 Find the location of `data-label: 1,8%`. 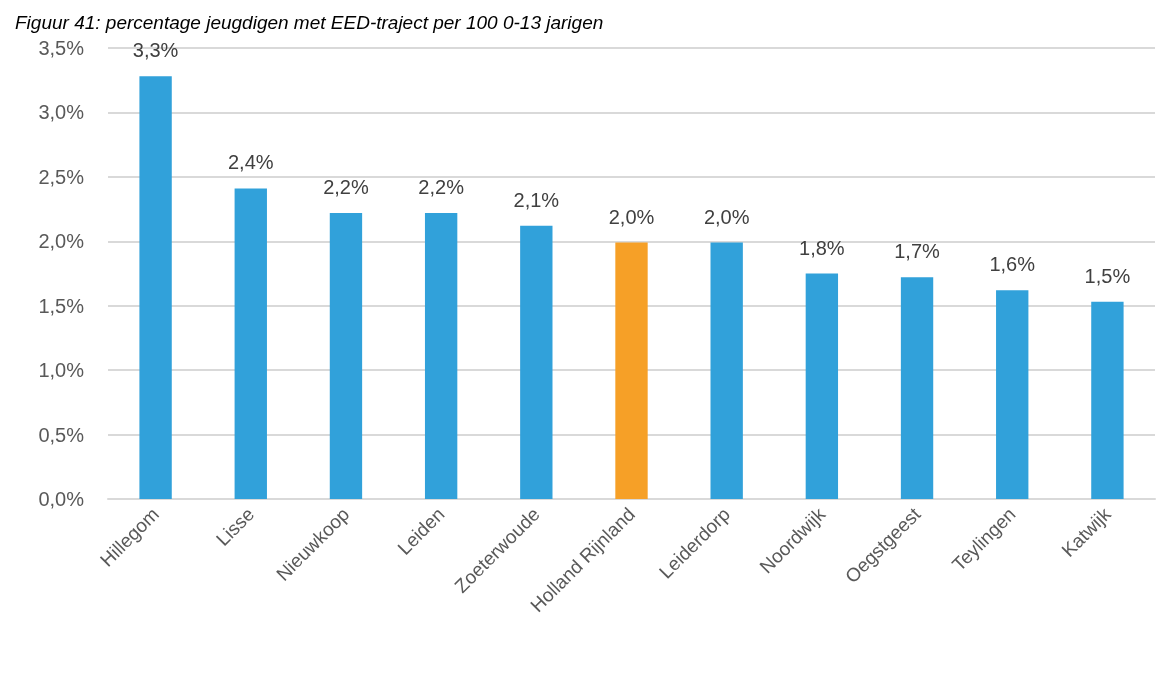

data-label: 1,8% is located at coordinates (822, 247).